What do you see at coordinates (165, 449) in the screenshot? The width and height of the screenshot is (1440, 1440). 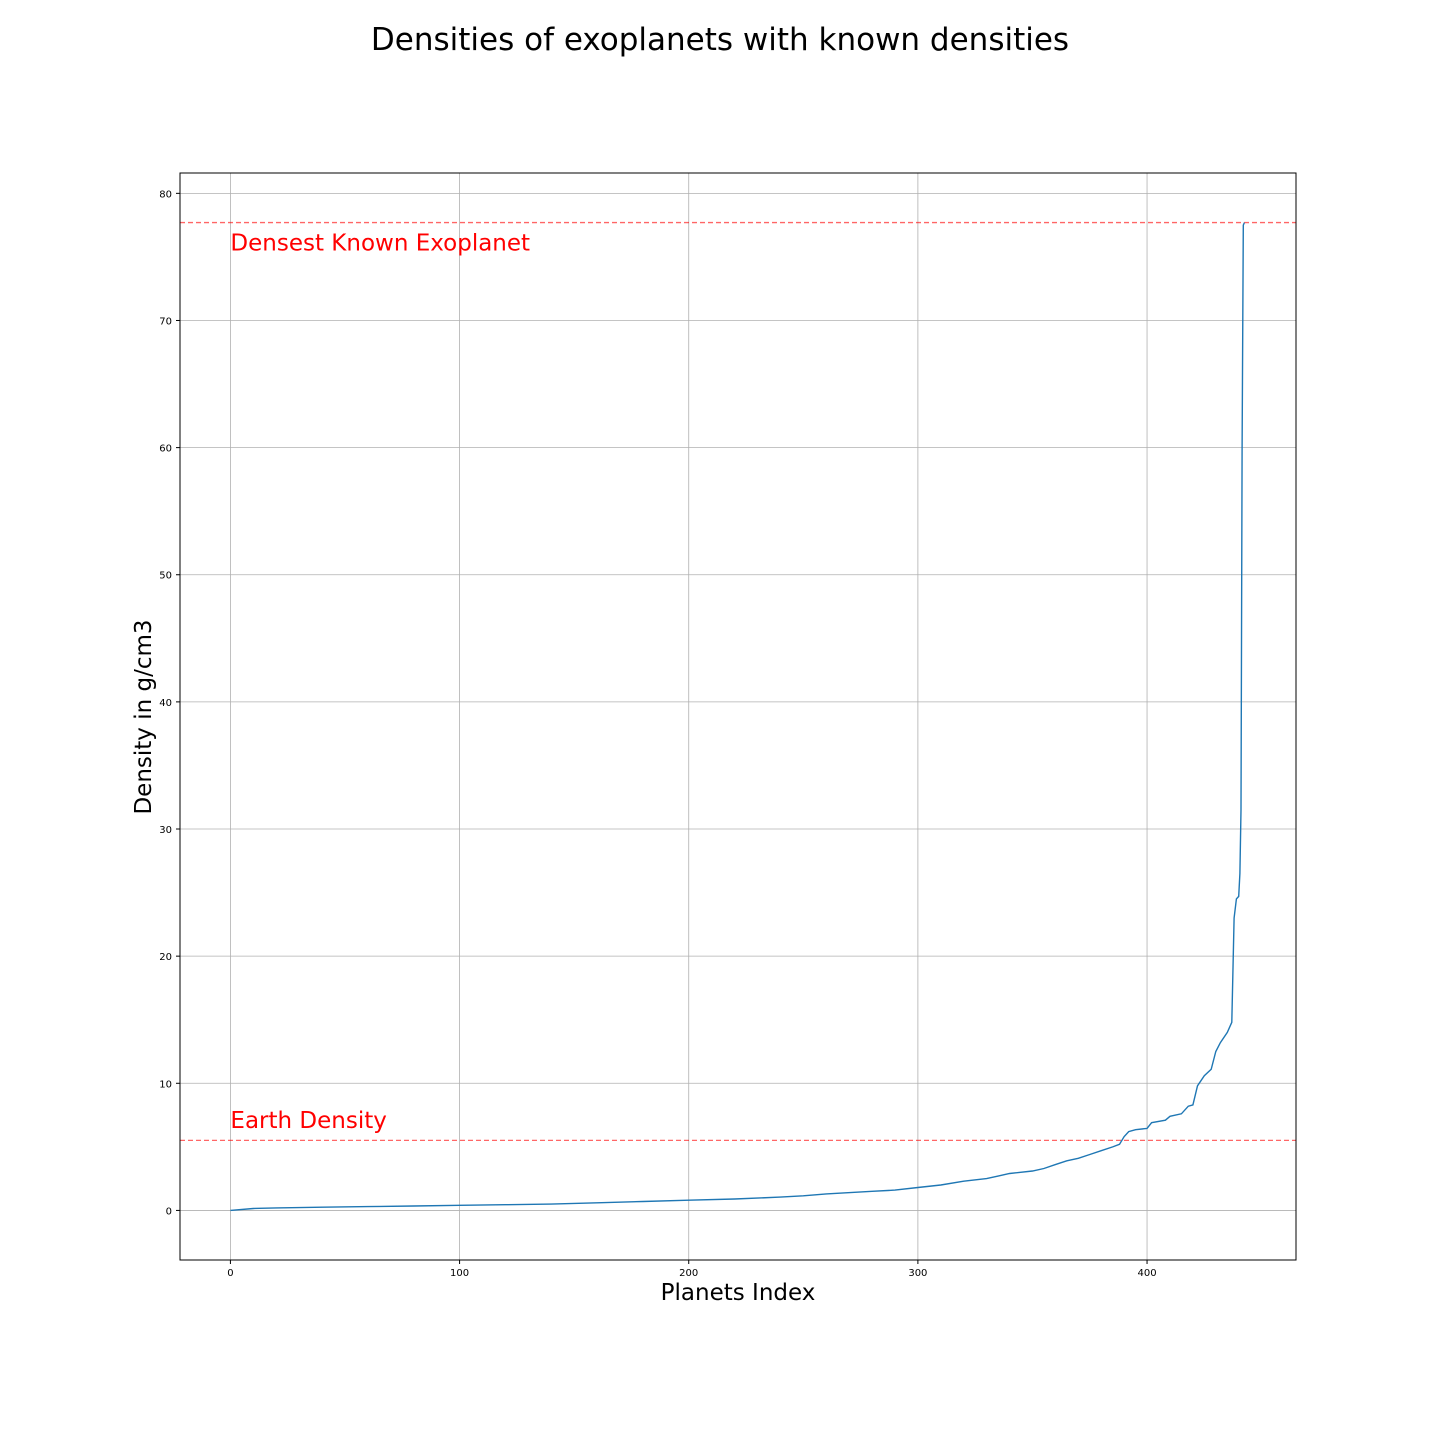 I see `y-tick-label-6: 60` at bounding box center [165, 449].